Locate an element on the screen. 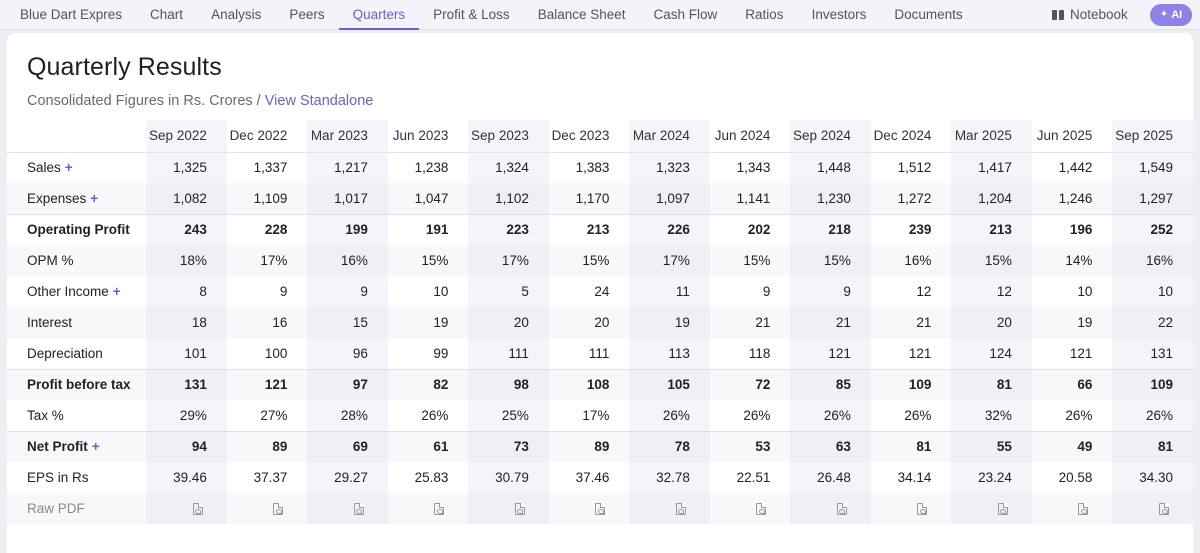 Image resolution: width=1200 pixels, height=553 pixels. value-cell: 11 is located at coordinates (669, 291).